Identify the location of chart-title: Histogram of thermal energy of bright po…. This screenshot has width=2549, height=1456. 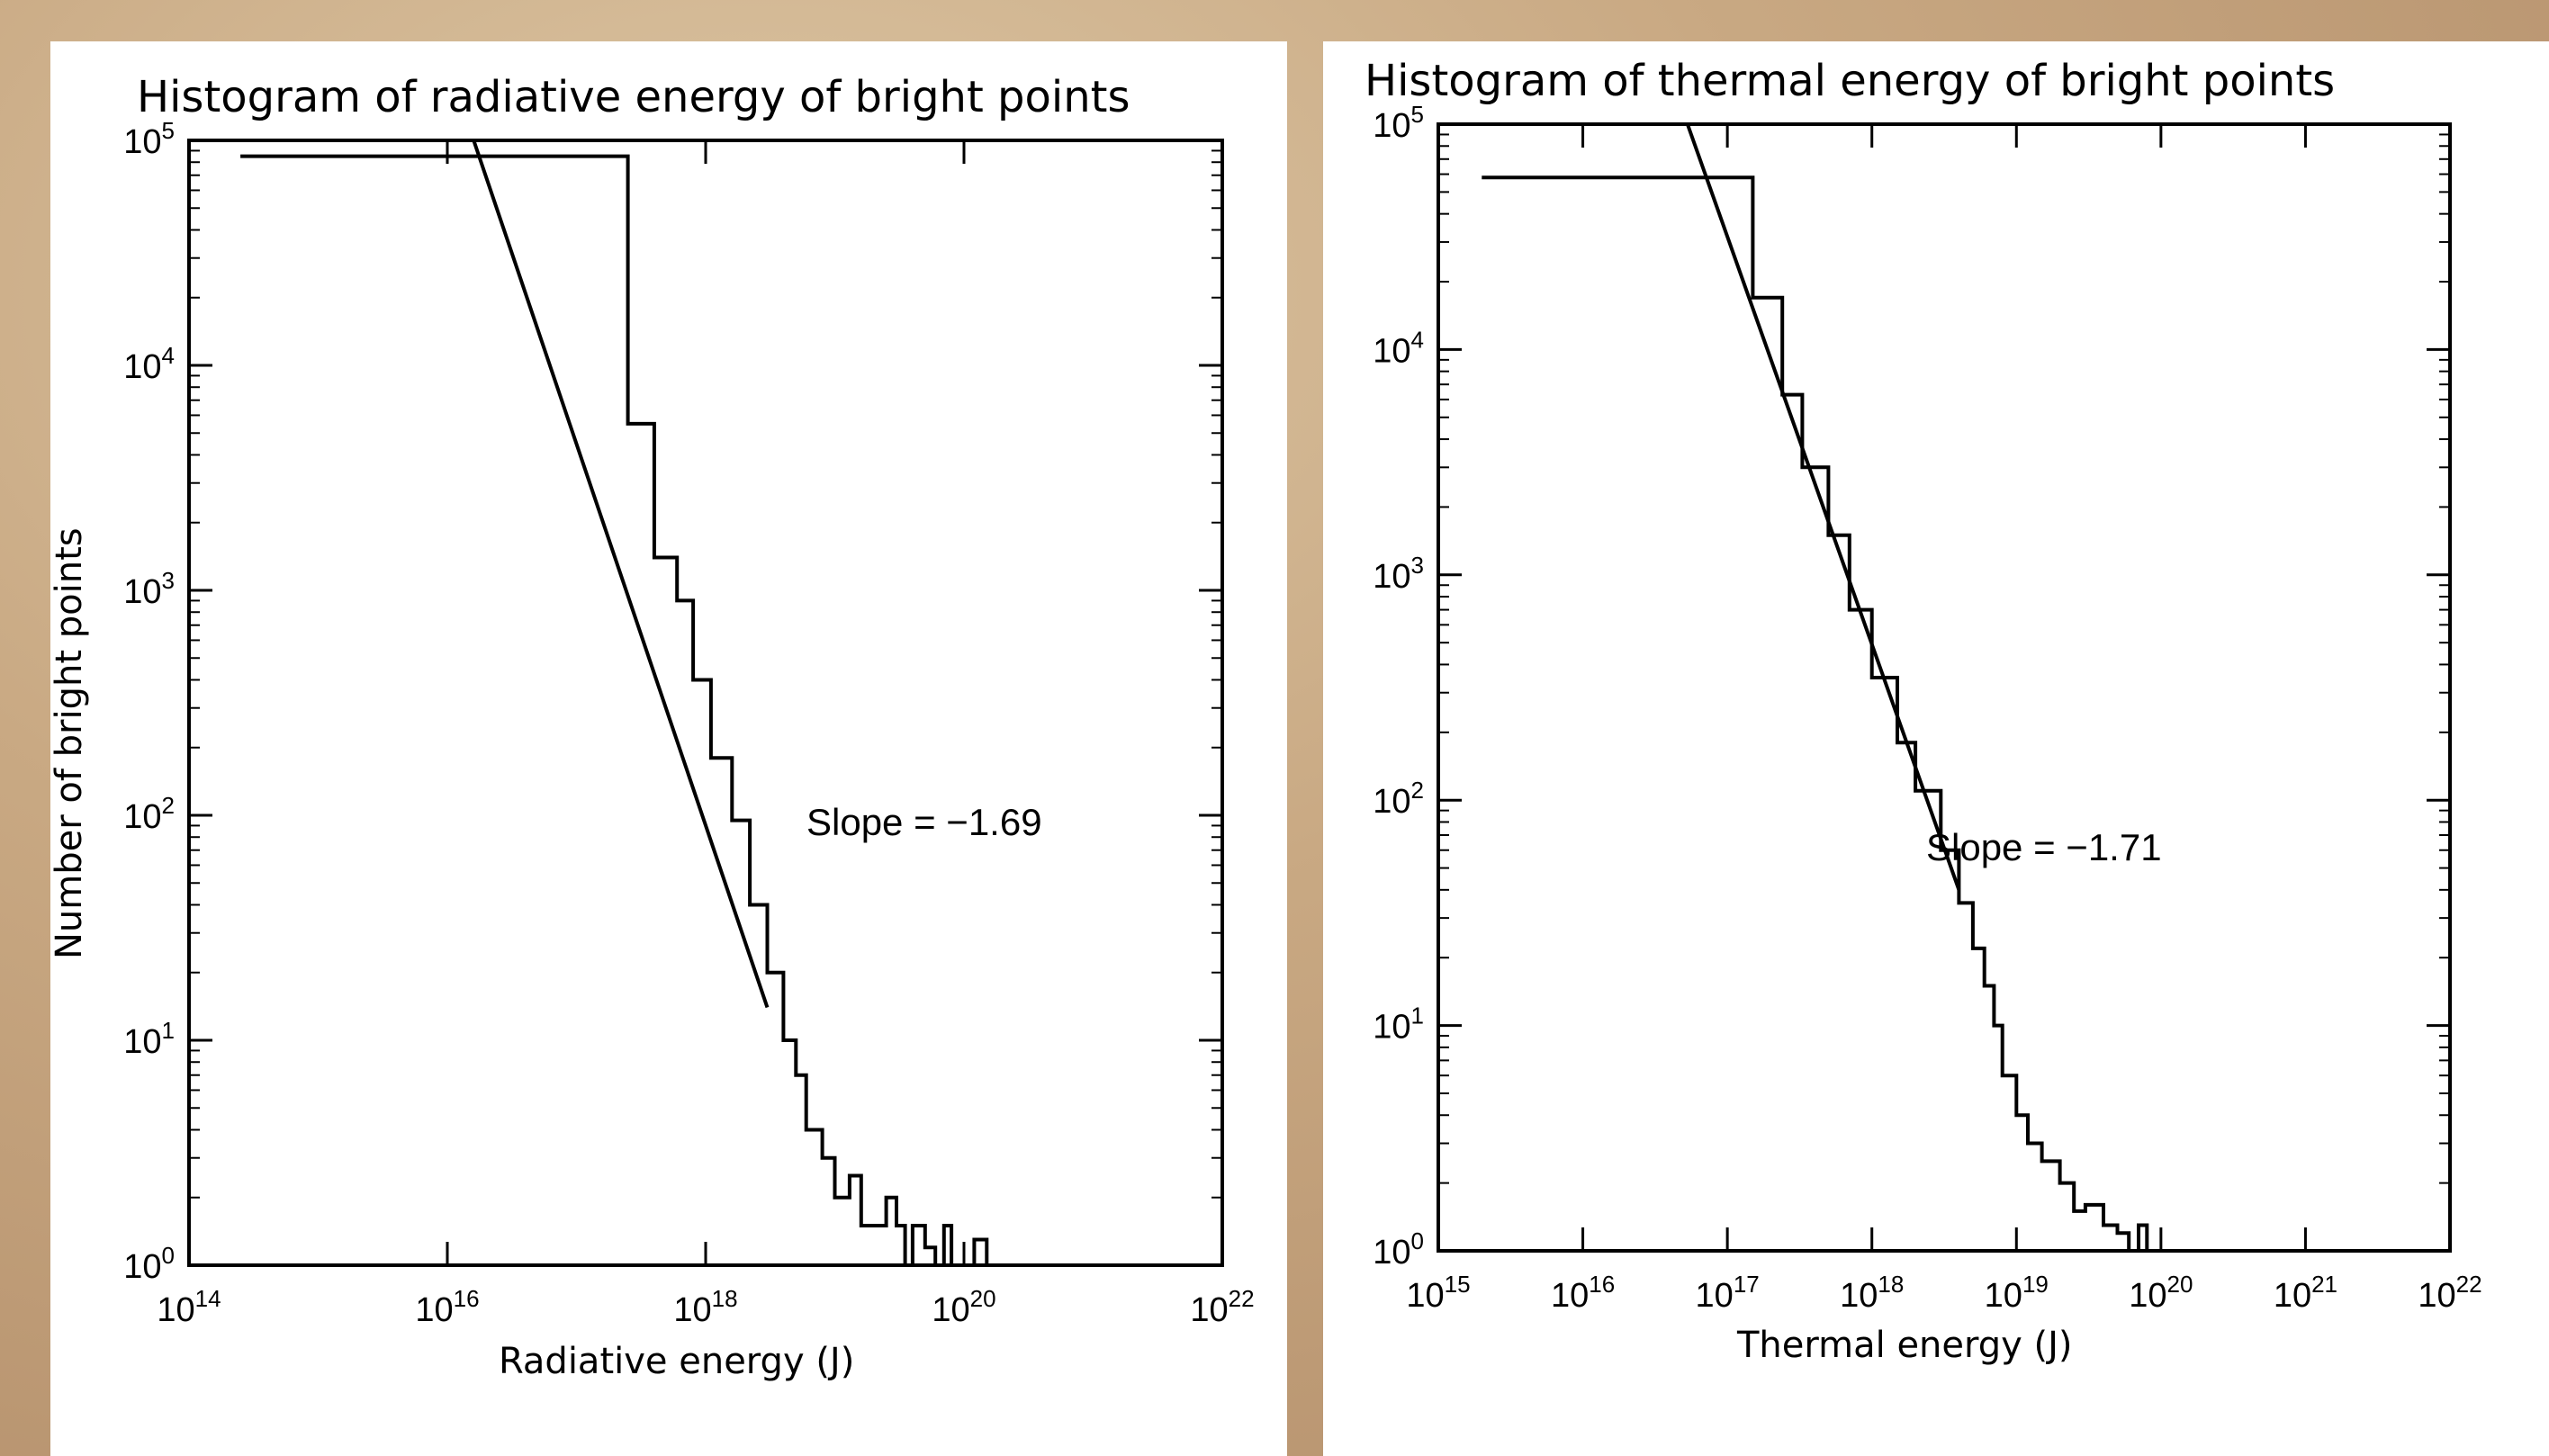
(1850, 81).